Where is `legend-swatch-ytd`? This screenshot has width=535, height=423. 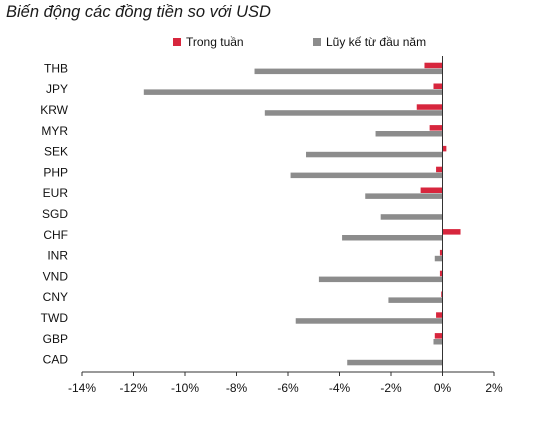
legend-swatch-ytd is located at coordinates (317, 42).